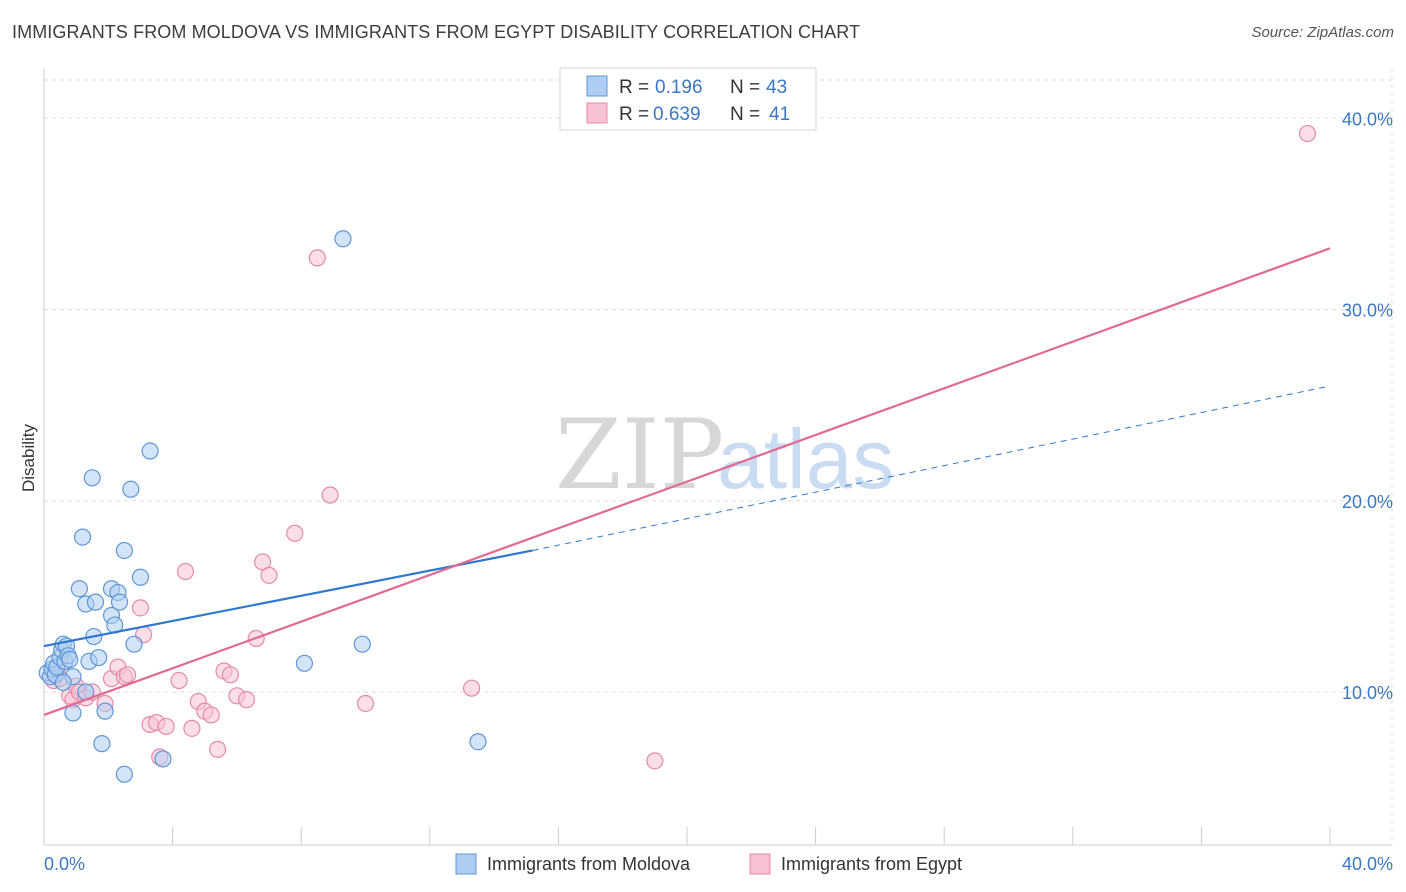  What do you see at coordinates (597, 113) in the screenshot?
I see `legend-swatch-egypt` at bounding box center [597, 113].